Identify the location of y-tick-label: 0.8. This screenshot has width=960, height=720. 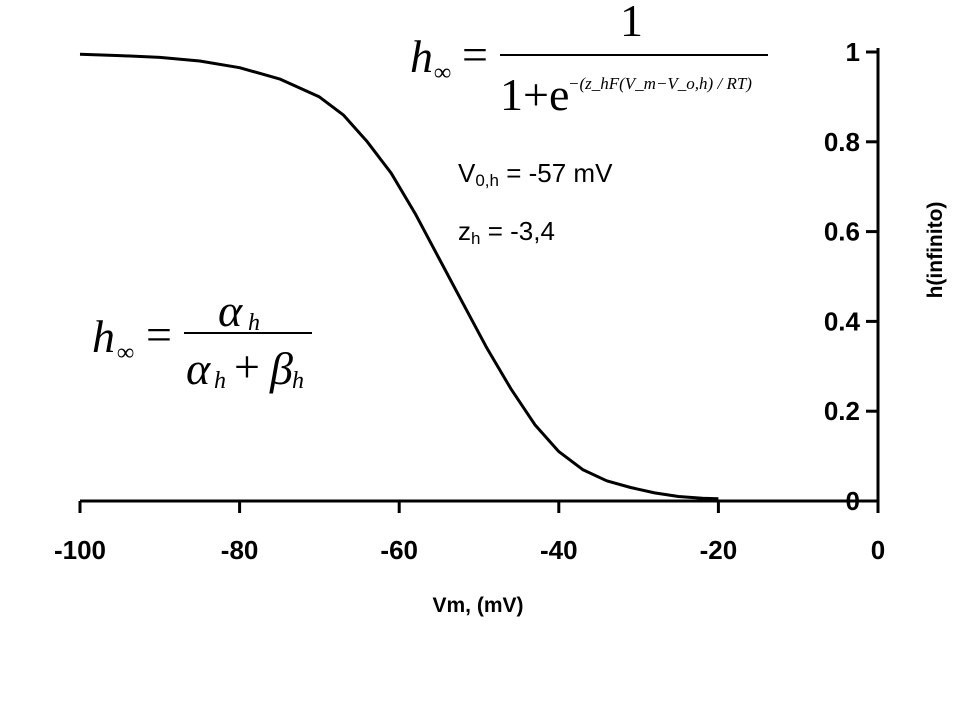
(842, 142).